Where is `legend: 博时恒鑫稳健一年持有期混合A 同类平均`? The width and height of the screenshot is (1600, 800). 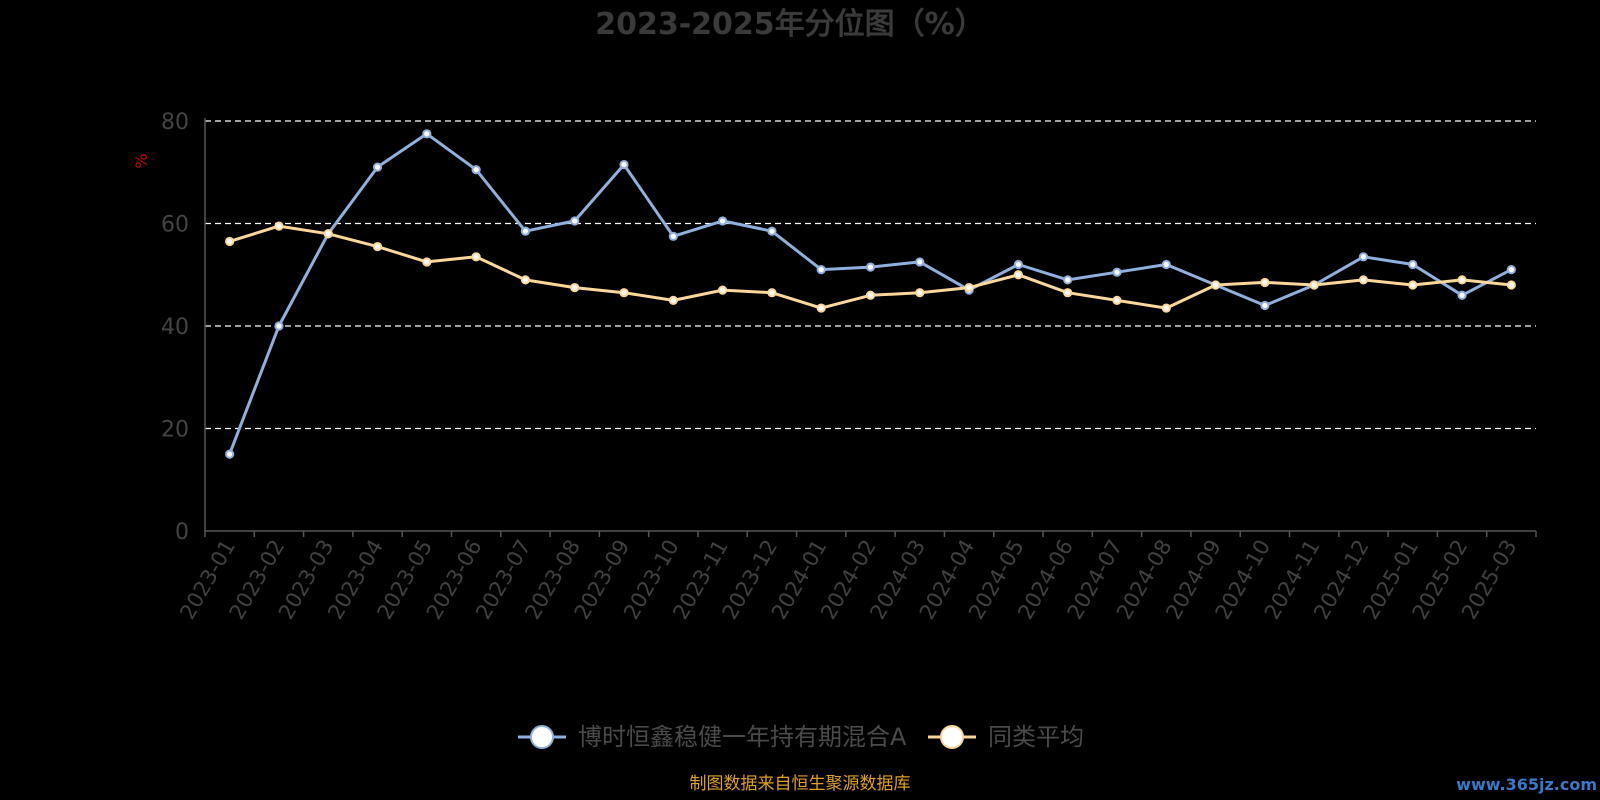 legend: 博时恒鑫稳健一年持有期混合A 同类平均 is located at coordinates (801, 737).